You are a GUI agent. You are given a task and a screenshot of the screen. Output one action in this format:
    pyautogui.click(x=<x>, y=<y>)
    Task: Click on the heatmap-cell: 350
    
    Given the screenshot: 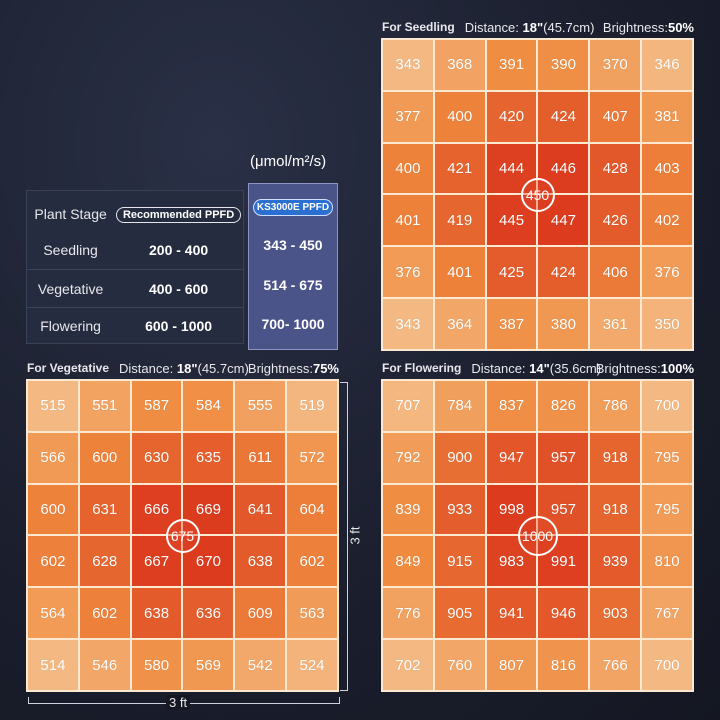 What is the action you would take?
    pyautogui.click(x=667, y=324)
    